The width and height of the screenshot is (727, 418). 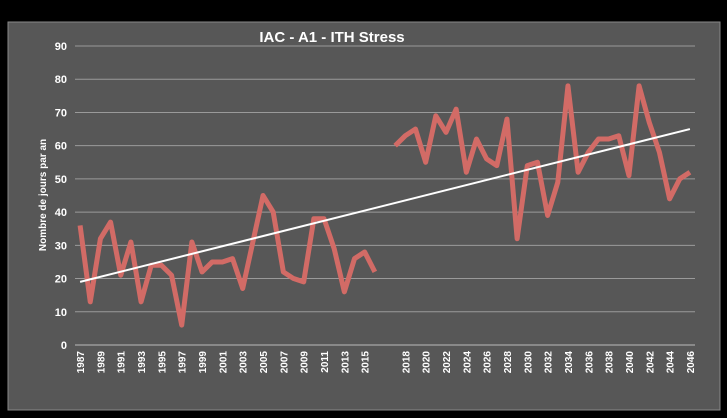 What do you see at coordinates (61, 246) in the screenshot?
I see `y-tick-label: 30` at bounding box center [61, 246].